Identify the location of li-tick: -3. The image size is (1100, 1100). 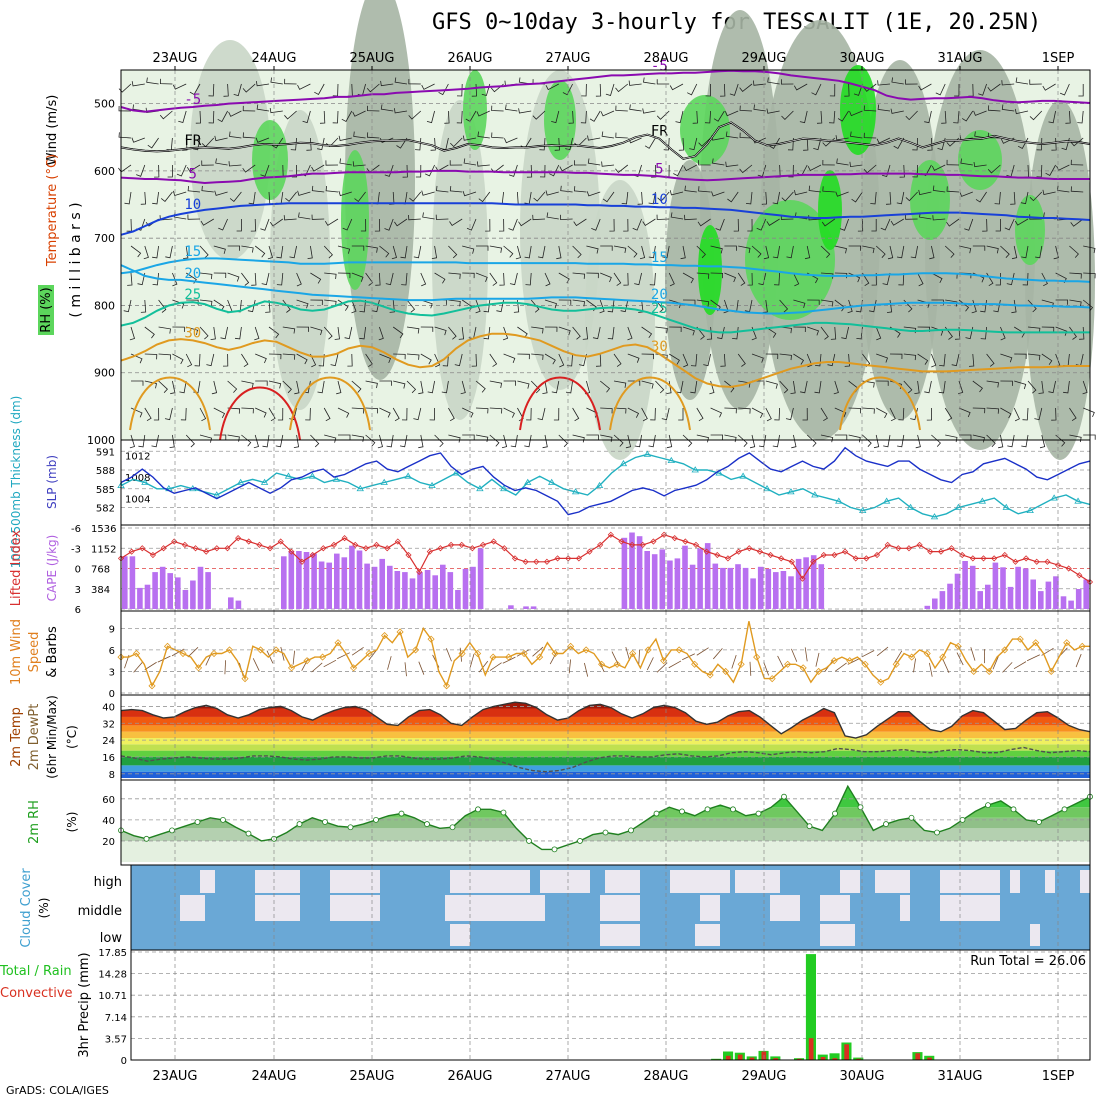
(76, 549).